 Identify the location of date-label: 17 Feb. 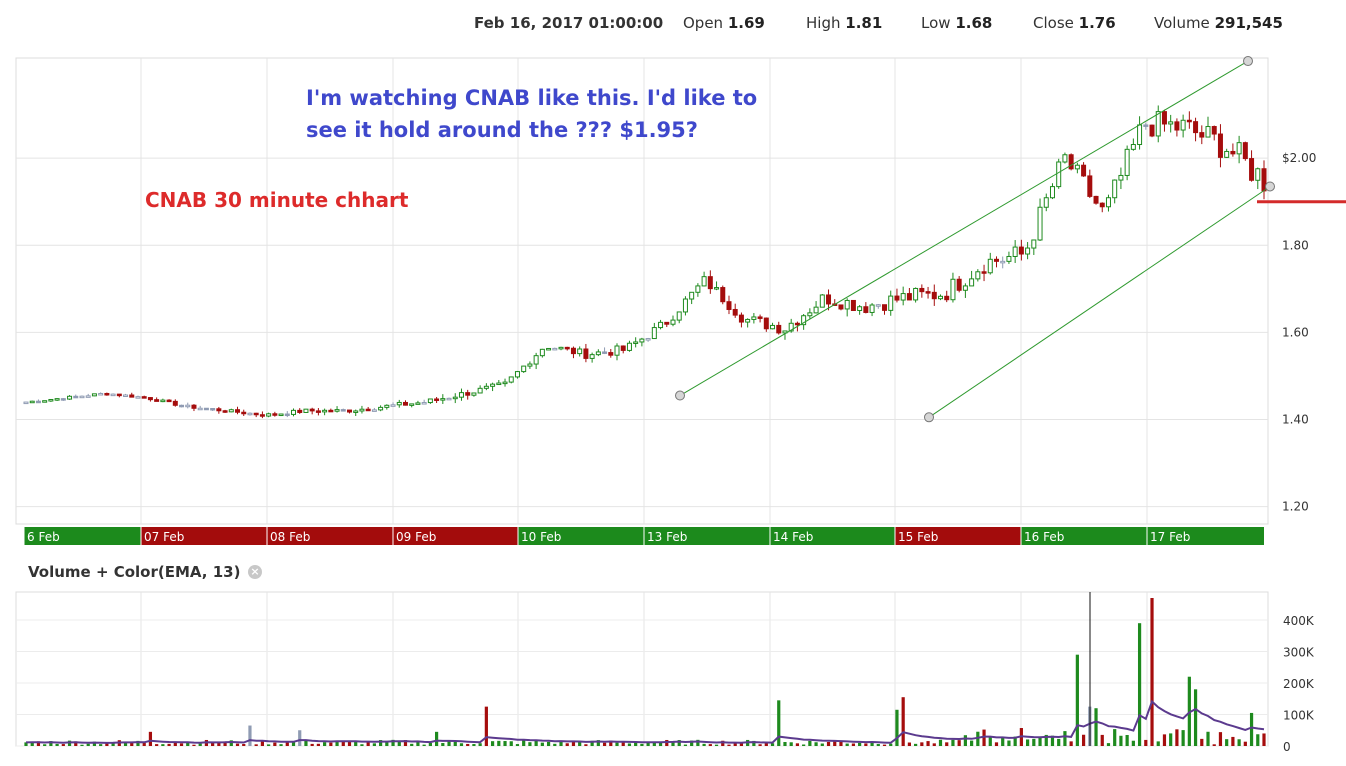
(1170, 537).